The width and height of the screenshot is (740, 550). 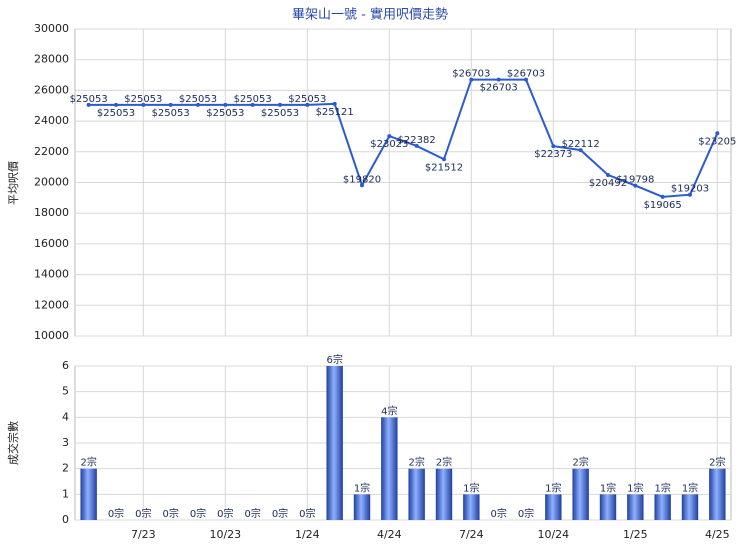 What do you see at coordinates (65, 391) in the screenshot?
I see `y-tick-label: 5` at bounding box center [65, 391].